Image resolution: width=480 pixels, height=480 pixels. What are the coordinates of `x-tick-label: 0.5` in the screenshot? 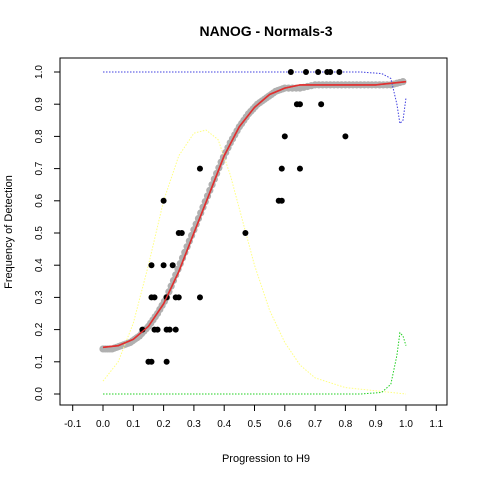 It's located at (255, 424).